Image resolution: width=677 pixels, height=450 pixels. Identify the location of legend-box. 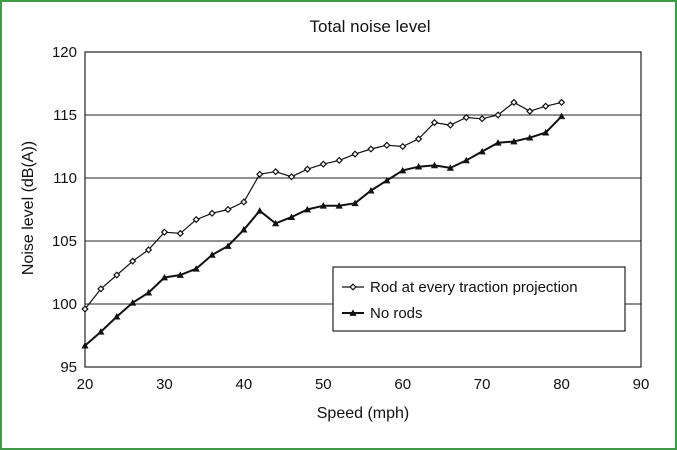
(479, 299).